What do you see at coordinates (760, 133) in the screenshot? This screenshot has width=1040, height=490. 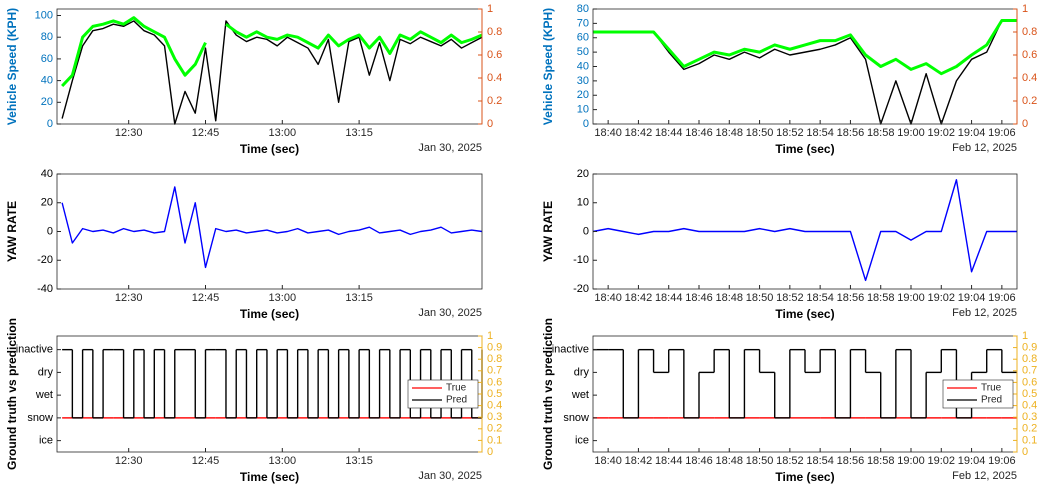 I see `x-tick-label: 18:50` at bounding box center [760, 133].